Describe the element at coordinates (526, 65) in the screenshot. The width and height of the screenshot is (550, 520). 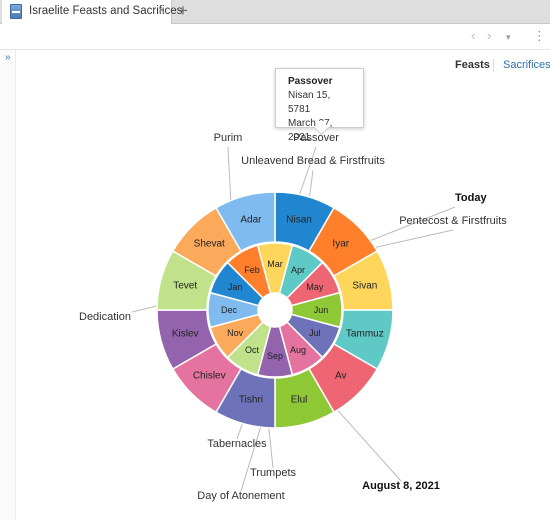
I see `tab-sacrifices: Sacrifices` at that location.